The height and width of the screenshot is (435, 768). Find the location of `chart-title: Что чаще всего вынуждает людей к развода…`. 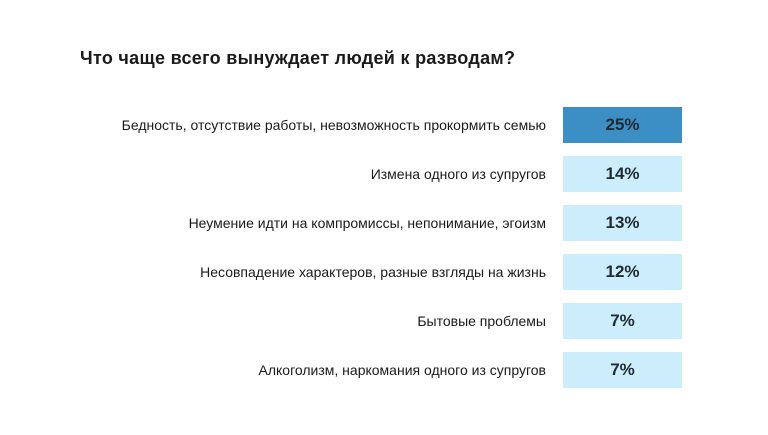

chart-title: Что чаще всего вынуждает людей к развода… is located at coordinates (298, 58).